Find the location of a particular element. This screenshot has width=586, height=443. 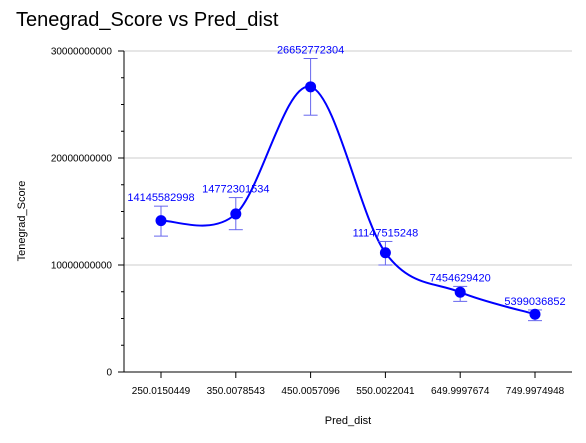

x-tick-label: 350.0078543 is located at coordinates (236, 391).